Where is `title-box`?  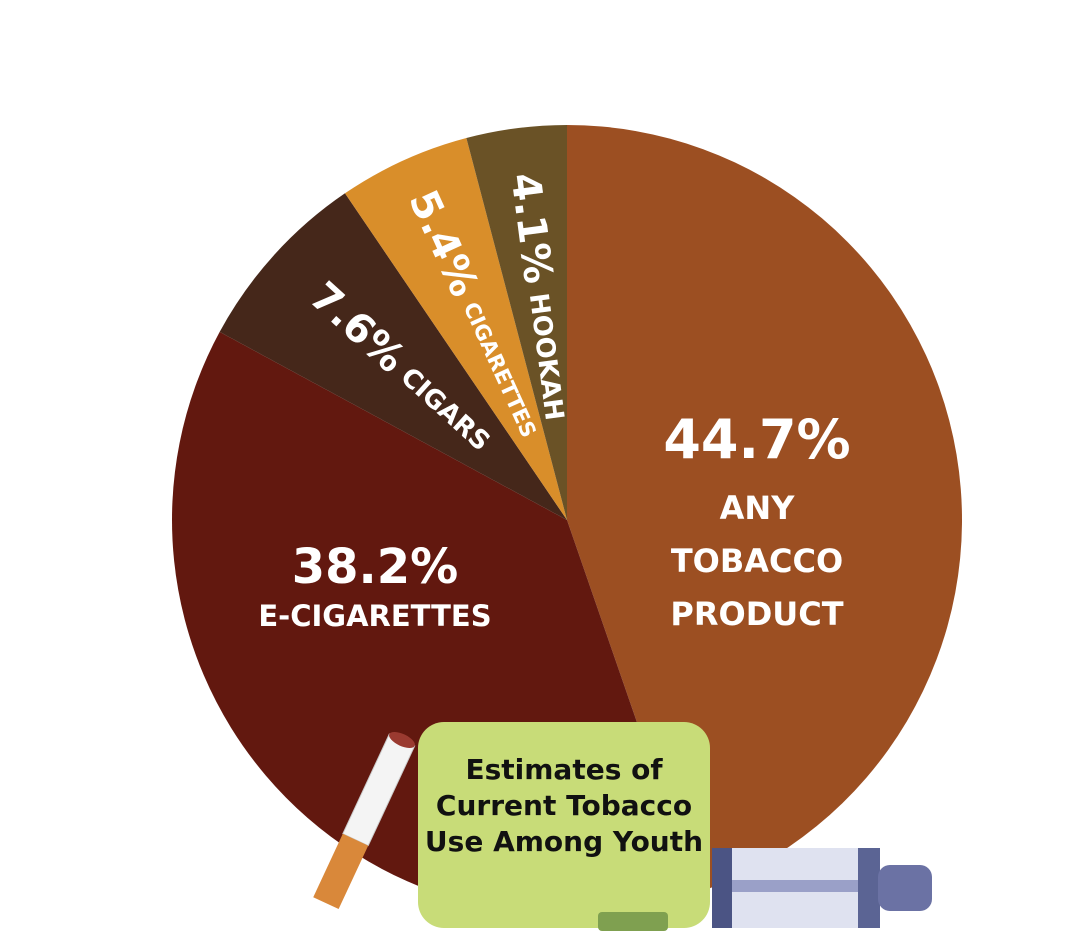
title-box is located at coordinates (564, 825).